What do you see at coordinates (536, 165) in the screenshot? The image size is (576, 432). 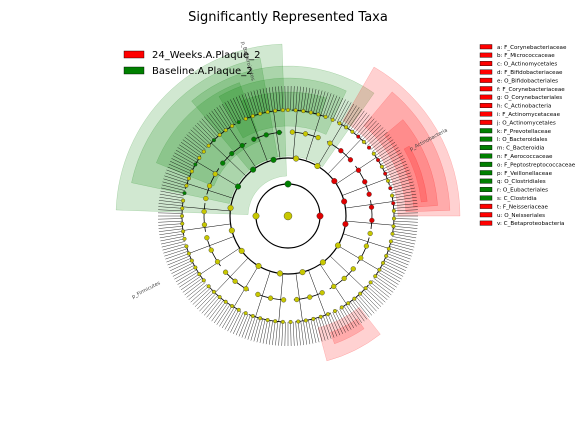 I see `taxa-key-label: o: F_Peptostreptococcaceae` at bounding box center [536, 165].